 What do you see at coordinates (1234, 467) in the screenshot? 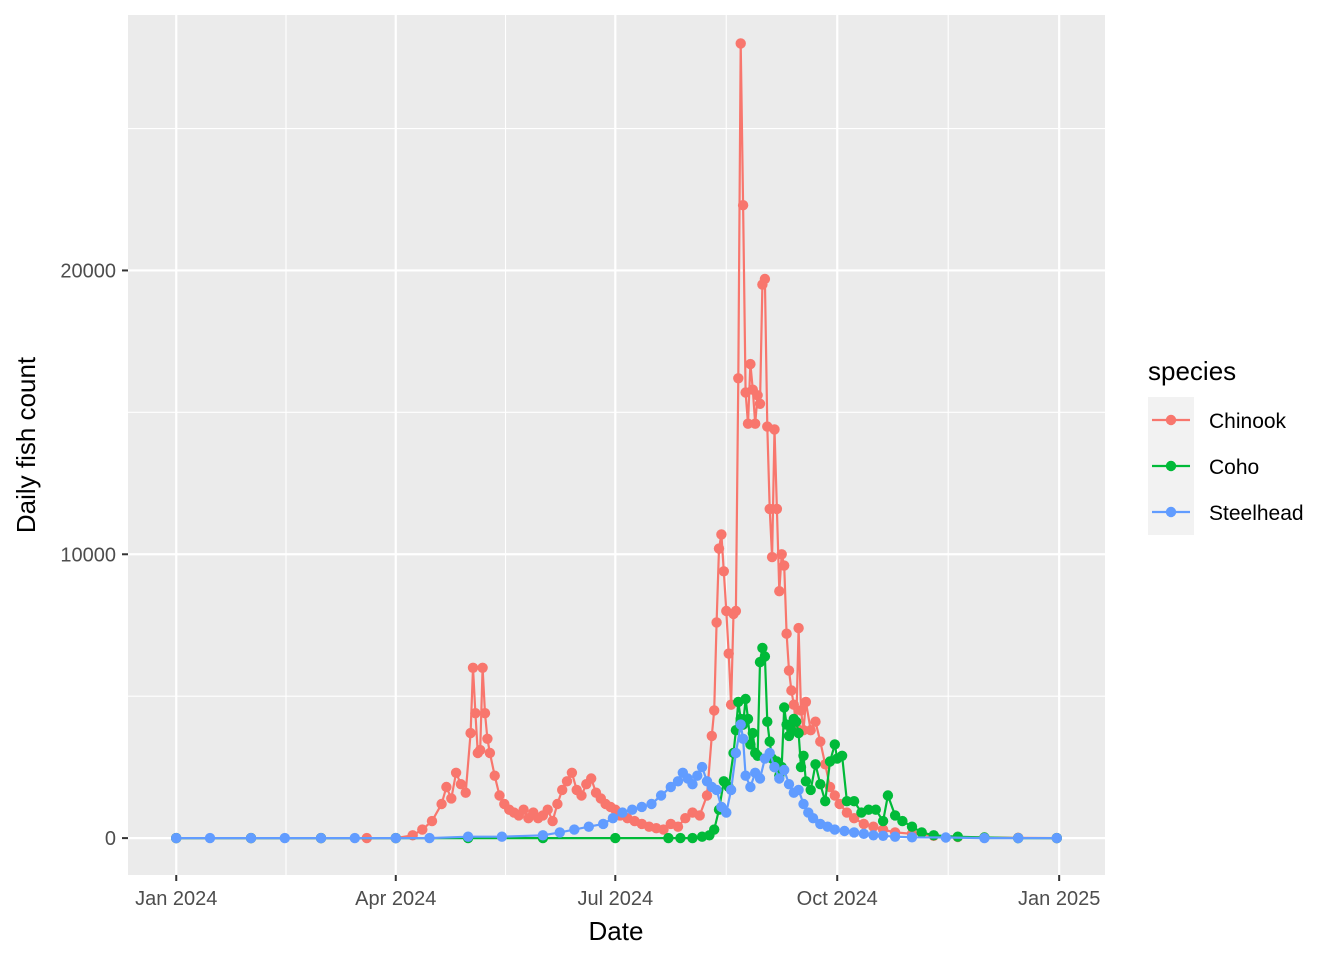
I see `legend-label-coho: Coho` at bounding box center [1234, 467].